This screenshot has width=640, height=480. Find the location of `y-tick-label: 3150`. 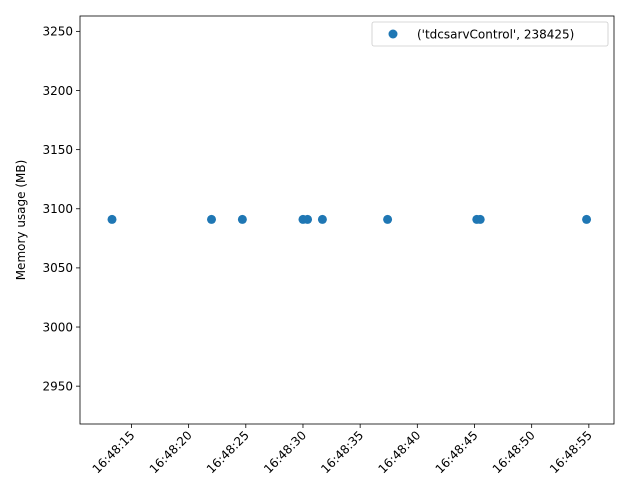

y-tick-label: 3150 is located at coordinates (57, 150).